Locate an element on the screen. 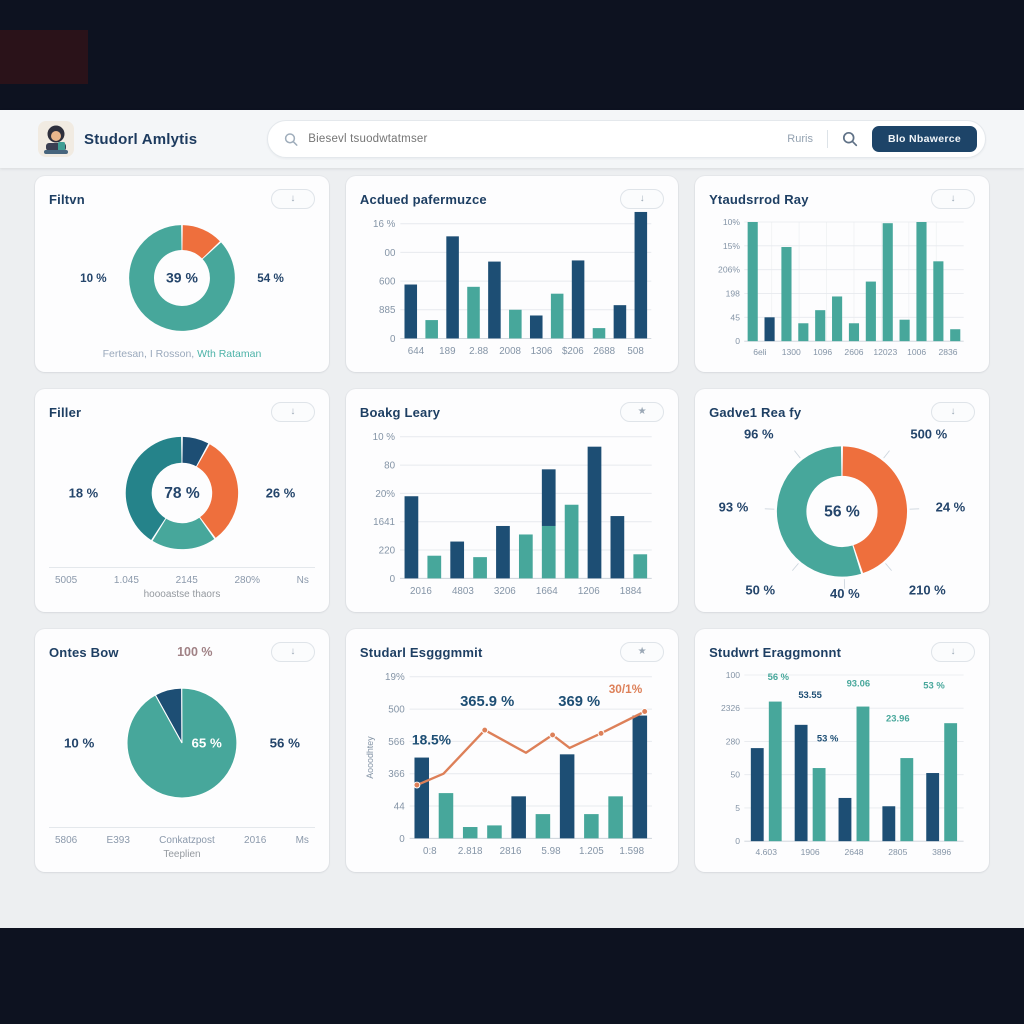 The height and width of the screenshot is (1024, 1024). svg-text: 93 % is located at coordinates (734, 507).